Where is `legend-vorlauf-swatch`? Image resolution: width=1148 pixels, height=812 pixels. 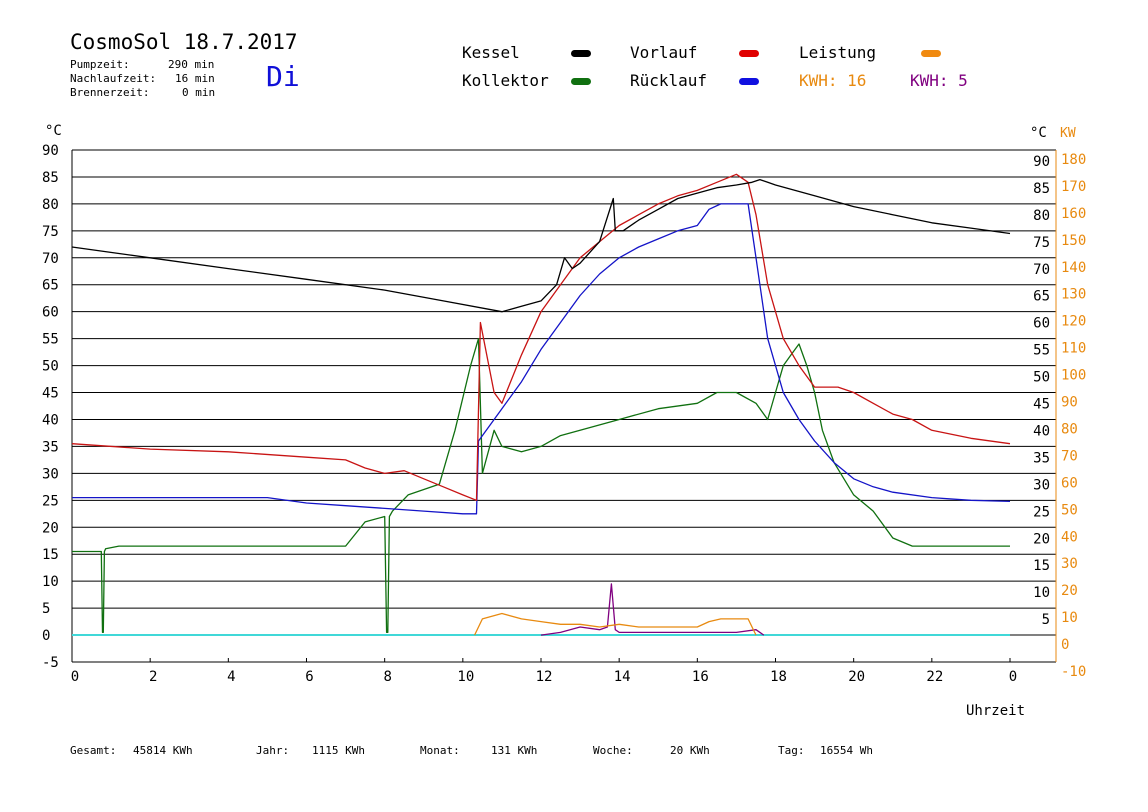 legend-vorlauf-swatch is located at coordinates (749, 53).